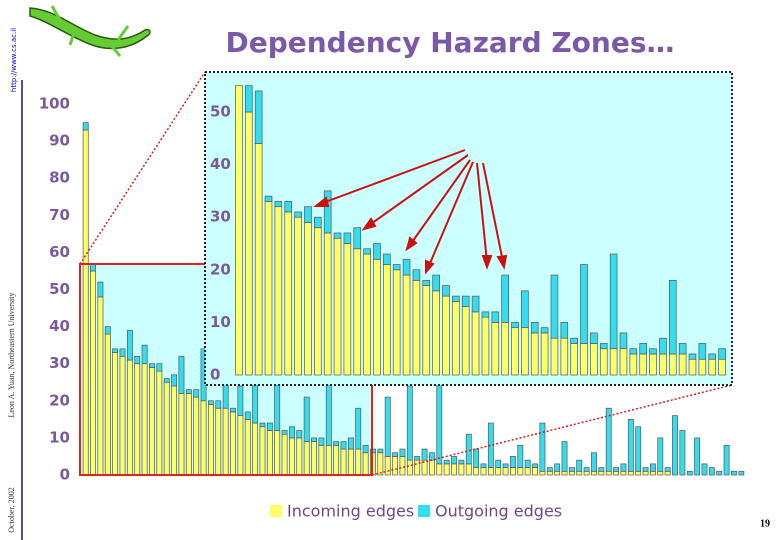 The image size is (780, 540). Describe the element at coordinates (220, 217) in the screenshot. I see `y-tick-label: 30` at that location.